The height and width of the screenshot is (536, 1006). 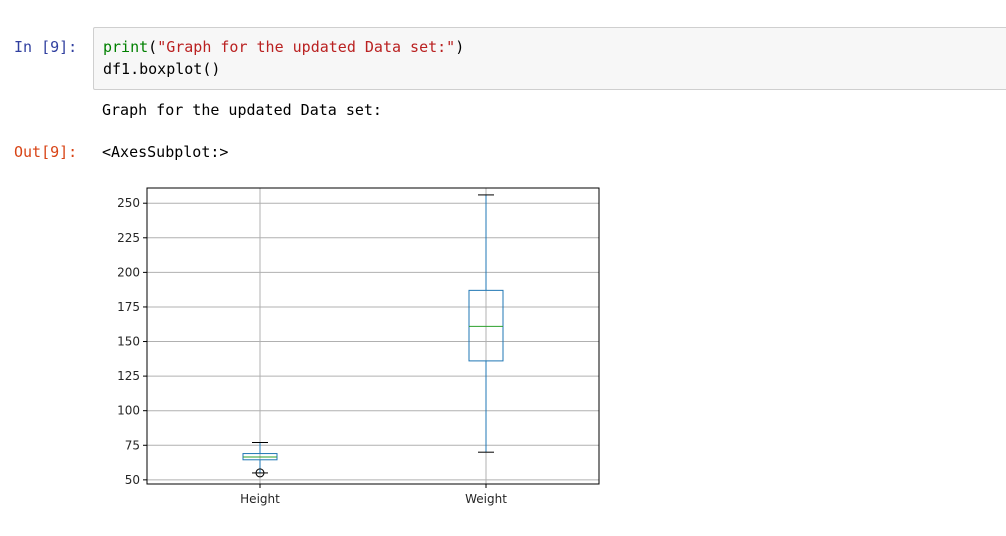 What do you see at coordinates (126, 47) in the screenshot?
I see `code-builtin-print: print` at bounding box center [126, 47].